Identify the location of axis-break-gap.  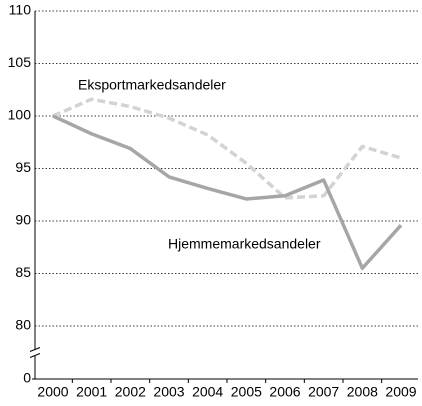
(35, 352).